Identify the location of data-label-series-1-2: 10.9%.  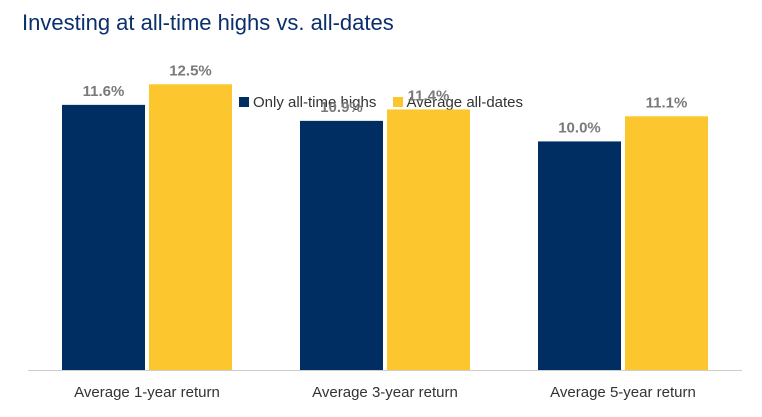
(341, 107).